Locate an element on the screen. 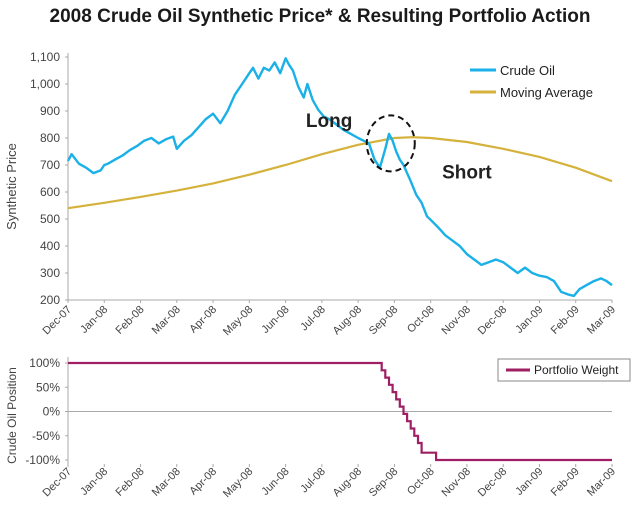 This screenshot has width=640, height=514. legend-label-crude-oil: Crude Oil is located at coordinates (527, 70).